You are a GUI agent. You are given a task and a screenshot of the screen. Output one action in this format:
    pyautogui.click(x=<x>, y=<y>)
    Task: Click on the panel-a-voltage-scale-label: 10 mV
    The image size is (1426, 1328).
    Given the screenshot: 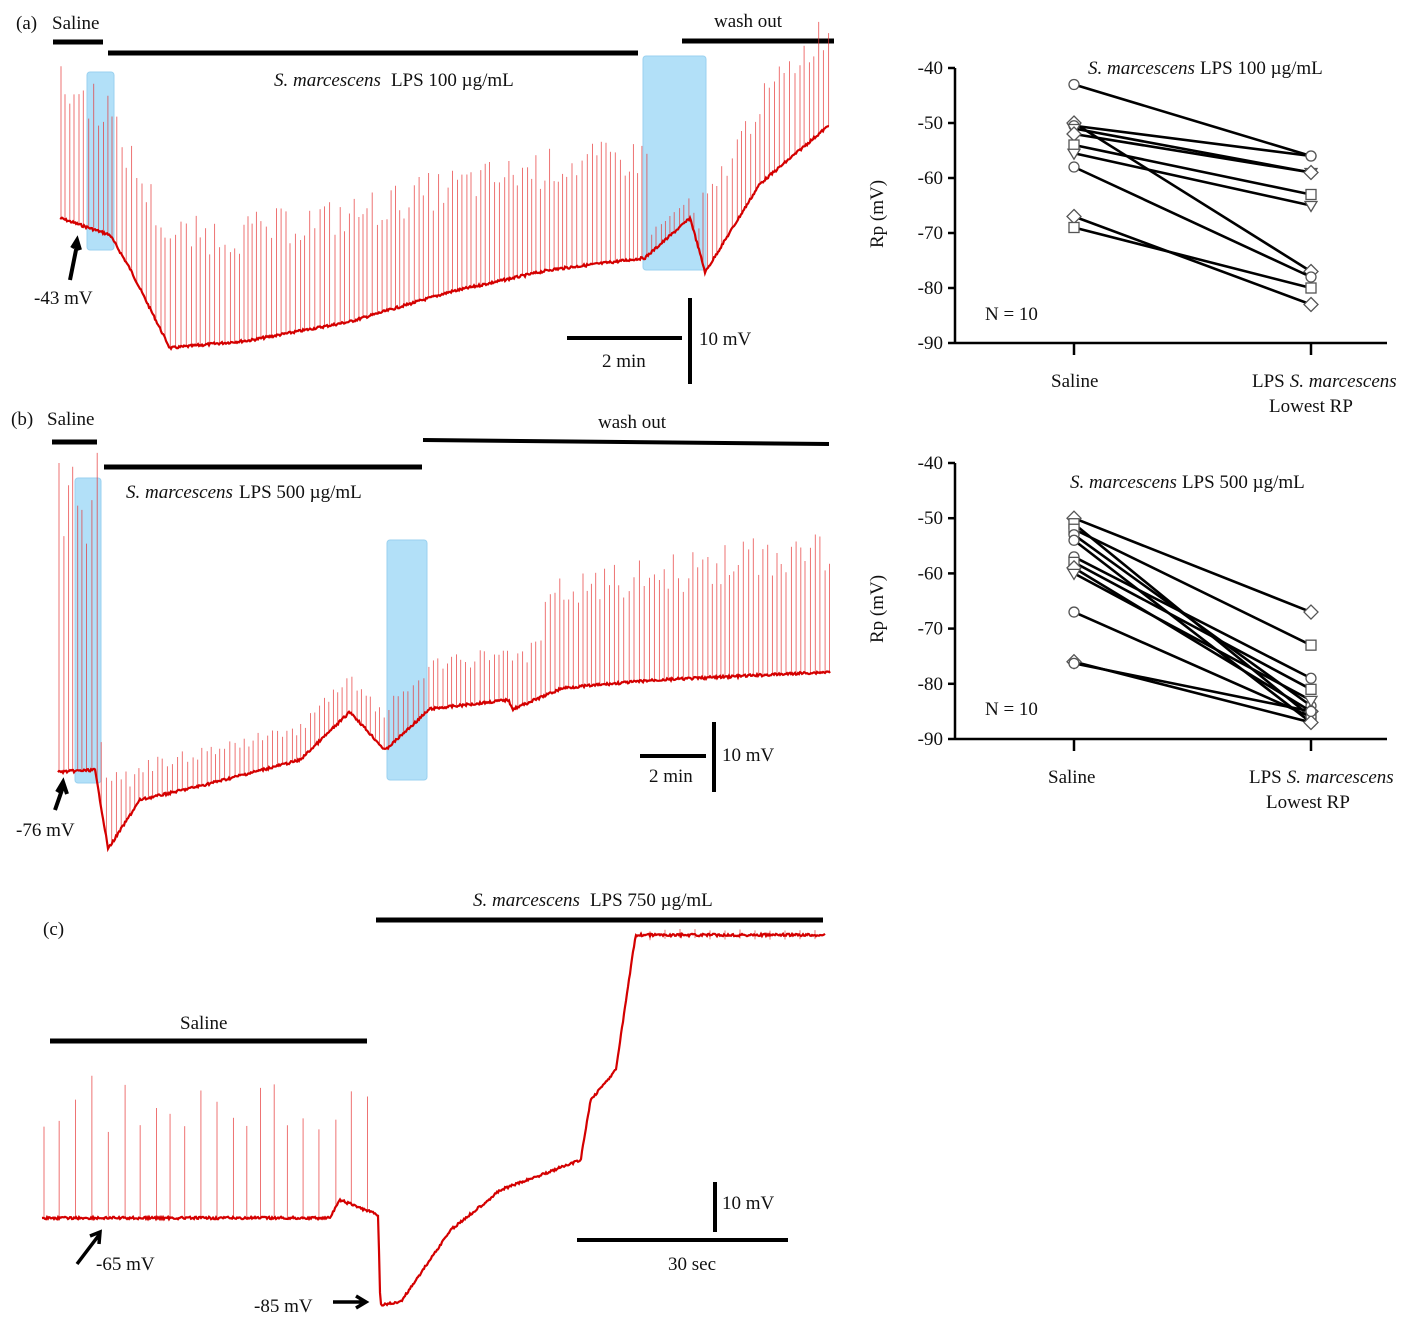 What is the action you would take?
    pyautogui.click(x=725, y=339)
    